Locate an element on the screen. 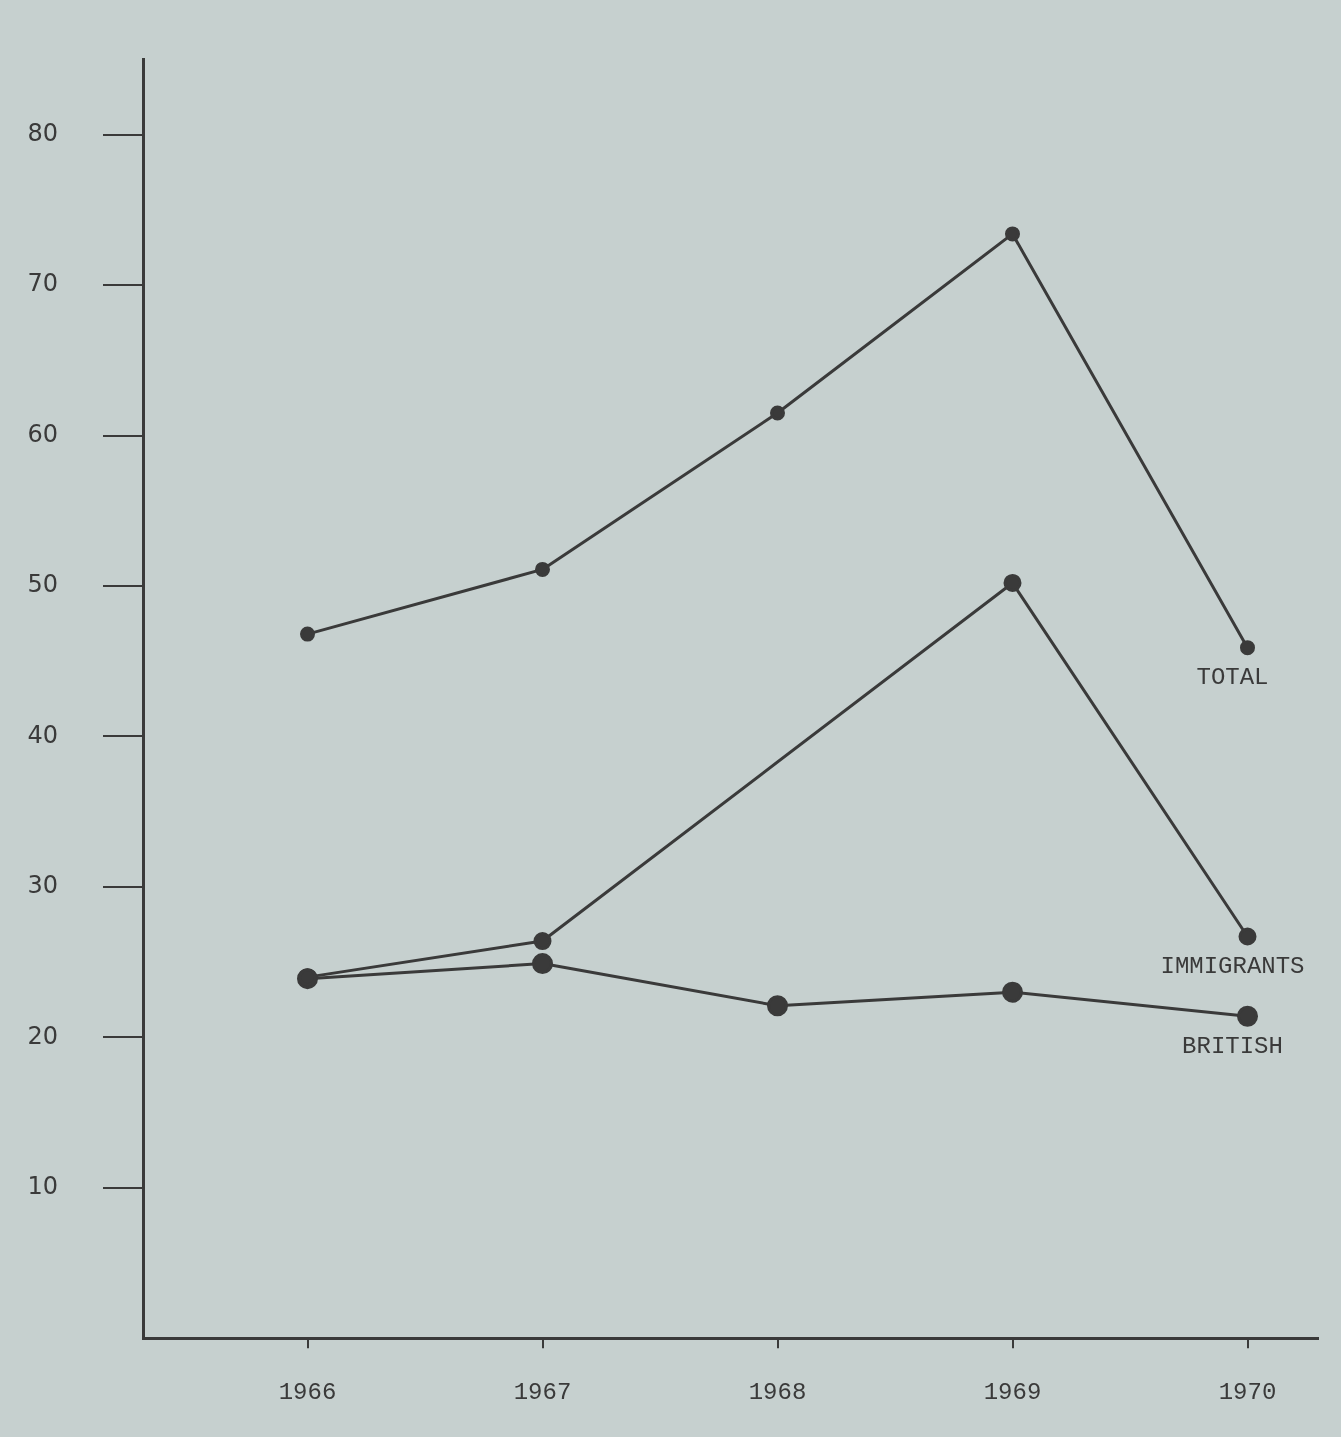  x-tick-label: 1969 is located at coordinates (1012, 1392).